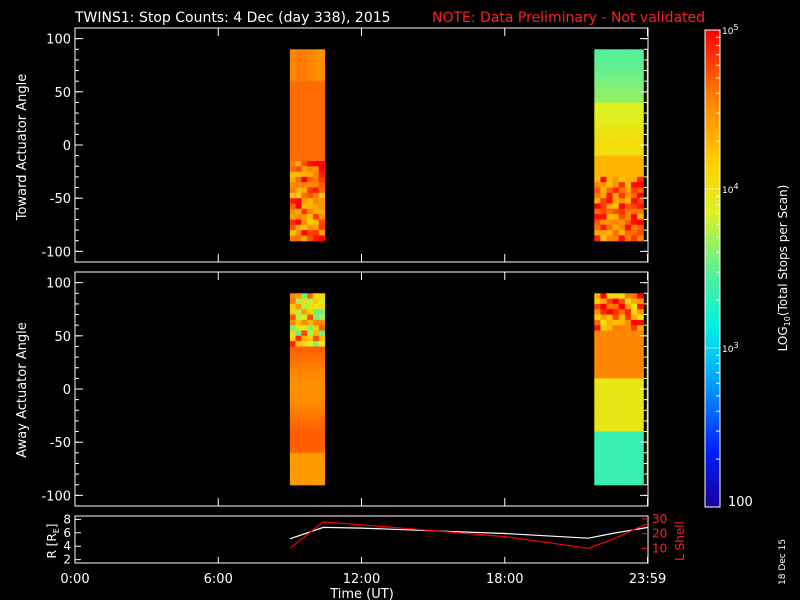  What do you see at coordinates (659, 519) in the screenshot?
I see `lshell-ytick-label: 30` at bounding box center [659, 519].